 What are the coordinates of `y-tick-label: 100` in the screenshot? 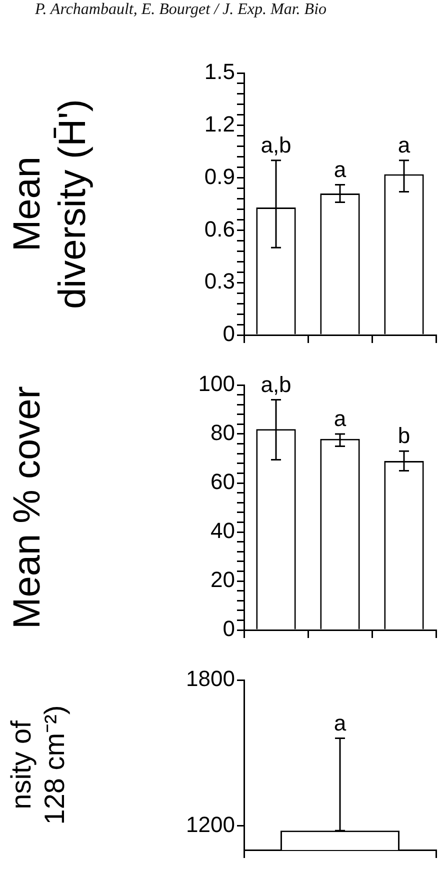 It's located at (216, 383).